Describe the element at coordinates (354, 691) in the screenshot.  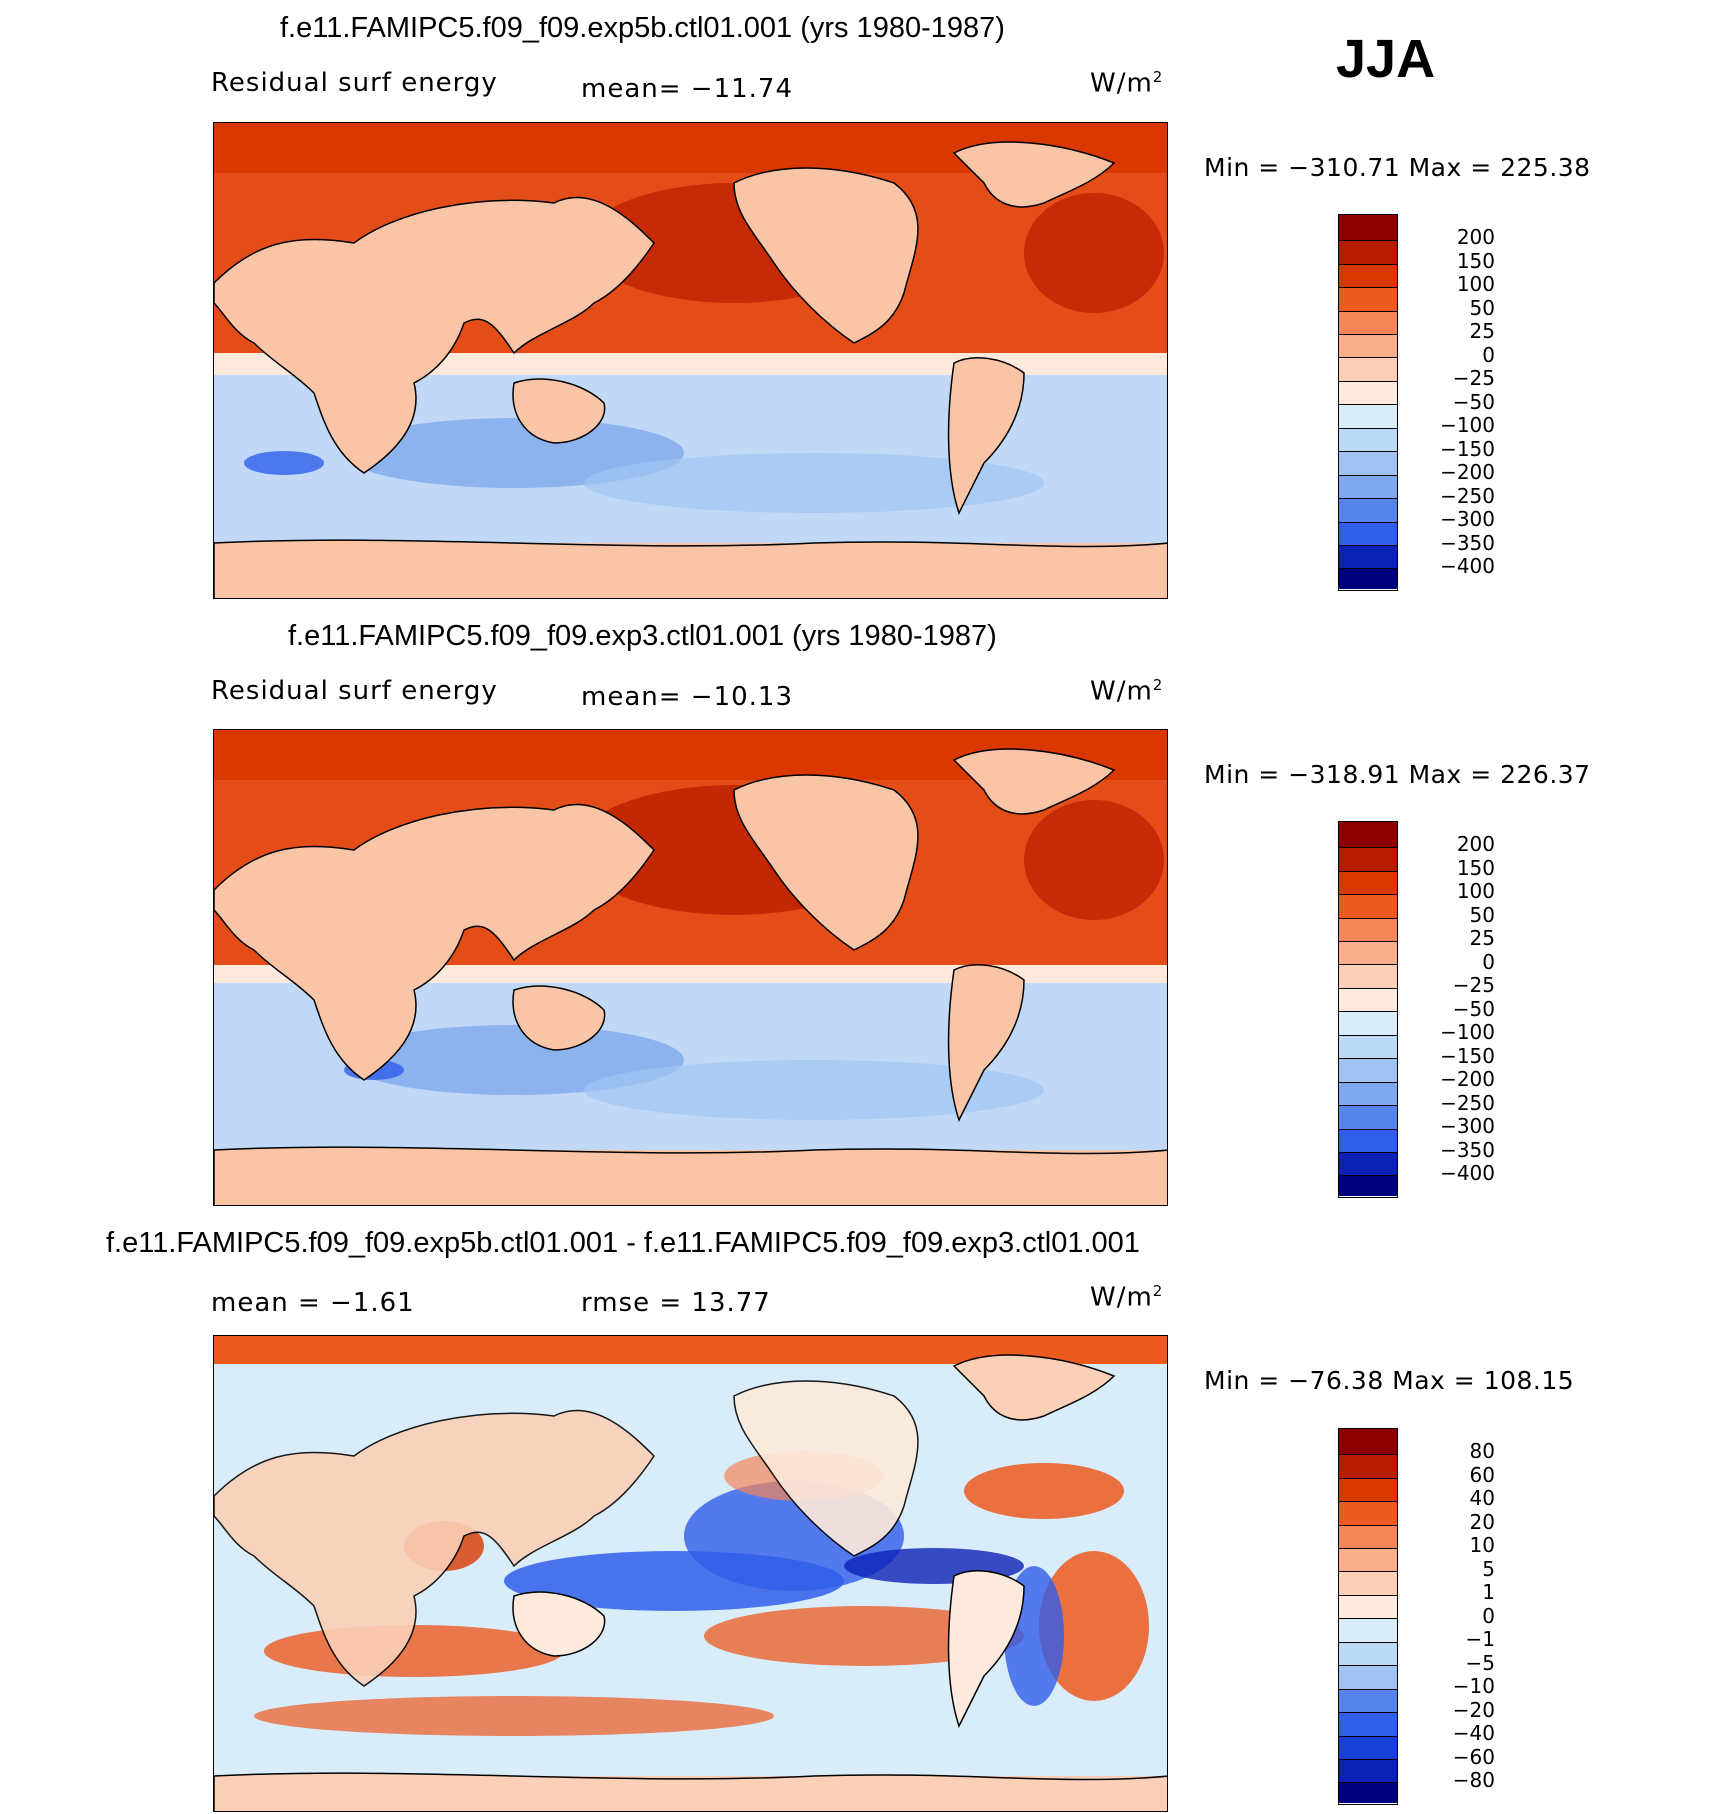
I see `panel-2-variable-label: Residual surf energy` at that location.